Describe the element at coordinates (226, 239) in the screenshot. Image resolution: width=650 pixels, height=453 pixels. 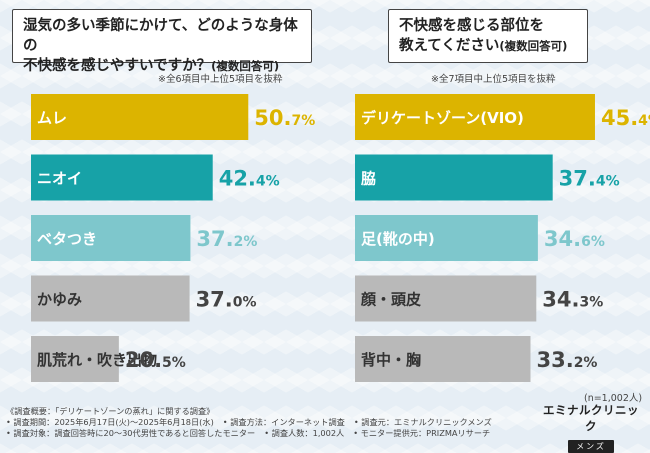
I see `value-label-3: 37.2%` at that location.